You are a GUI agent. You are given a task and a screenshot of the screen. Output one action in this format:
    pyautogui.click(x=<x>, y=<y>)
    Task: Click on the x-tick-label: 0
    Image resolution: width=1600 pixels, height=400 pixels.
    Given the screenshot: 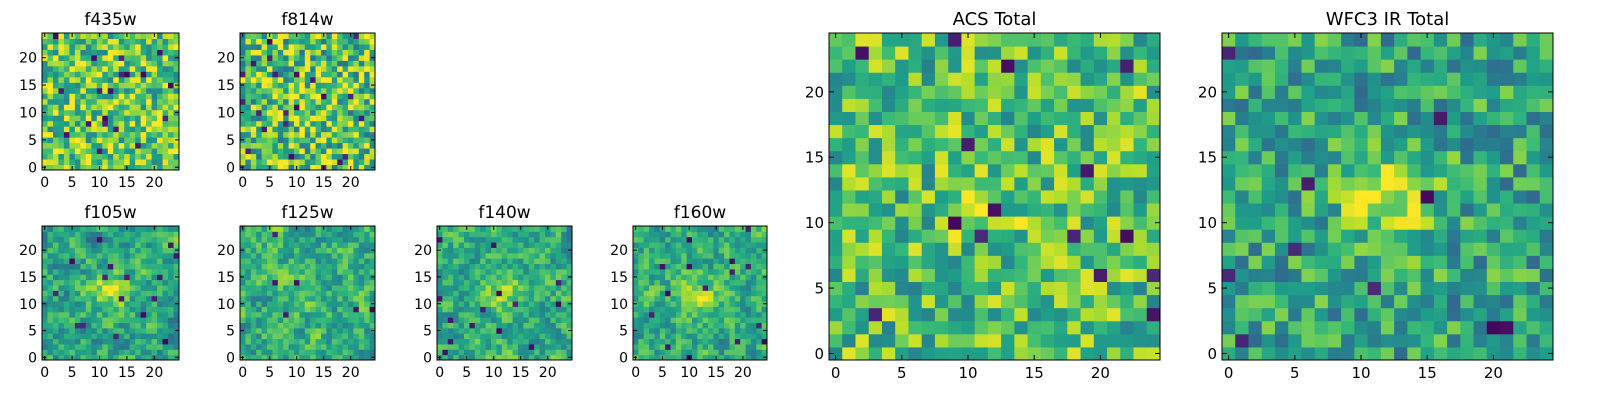 What is the action you would take?
    pyautogui.click(x=44, y=183)
    